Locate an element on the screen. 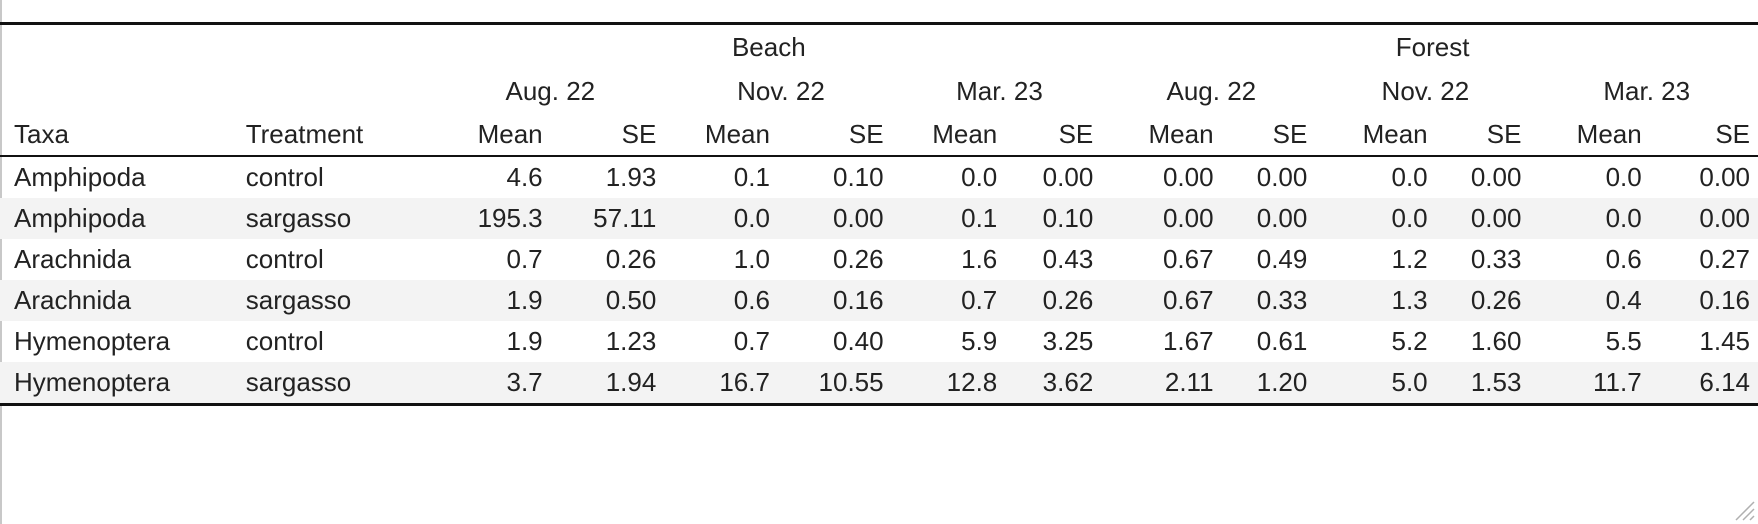 The width and height of the screenshot is (1758, 524). value-cell: 6.14 is located at coordinates (1703, 383).